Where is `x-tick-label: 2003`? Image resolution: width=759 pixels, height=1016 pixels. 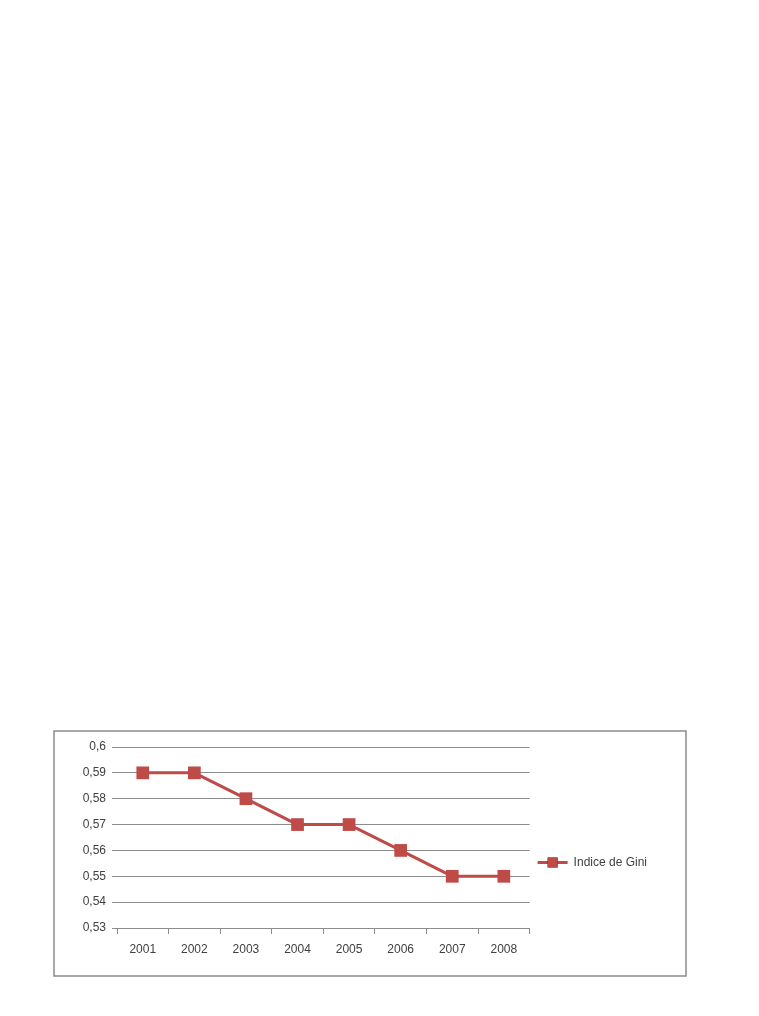
x-tick-label: 2003 is located at coordinates (246, 948).